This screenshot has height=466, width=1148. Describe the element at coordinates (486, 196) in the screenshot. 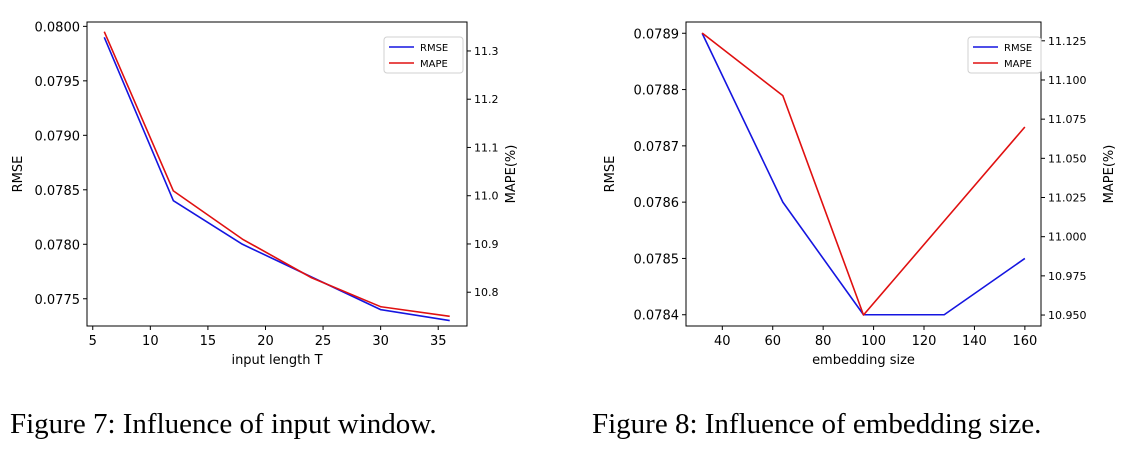

I see `y2-tick-label: 11.0` at that location.